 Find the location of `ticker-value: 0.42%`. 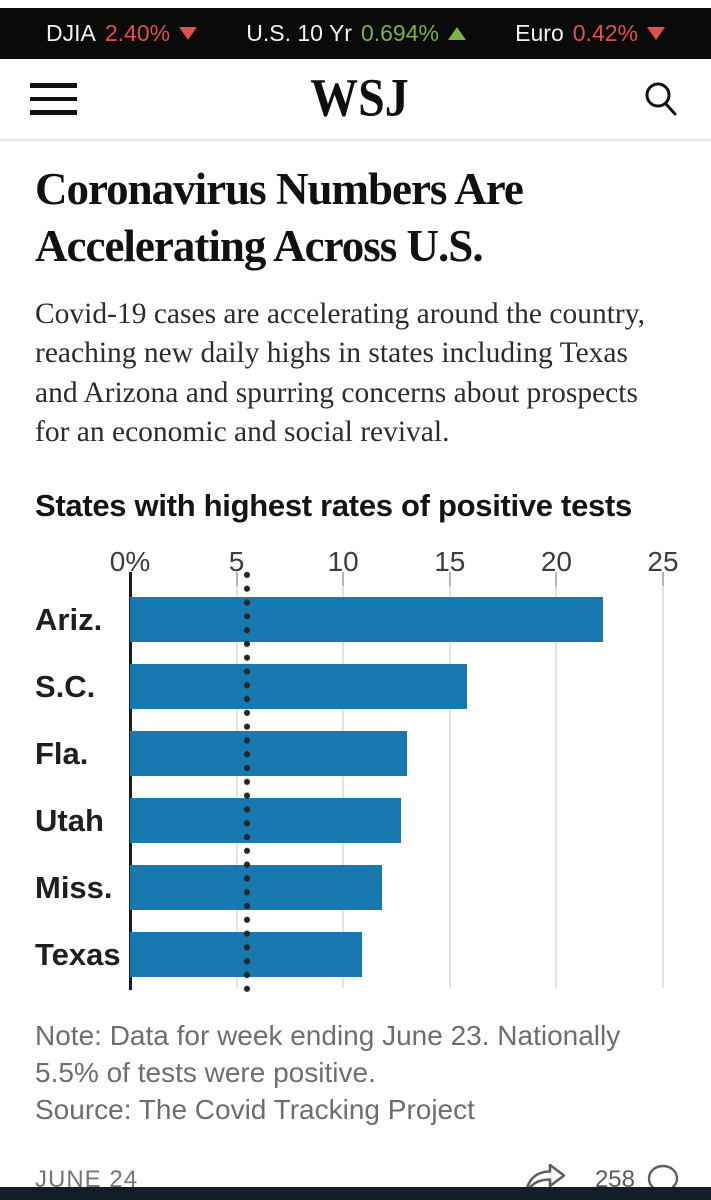

ticker-value: 0.42% is located at coordinates (605, 32).